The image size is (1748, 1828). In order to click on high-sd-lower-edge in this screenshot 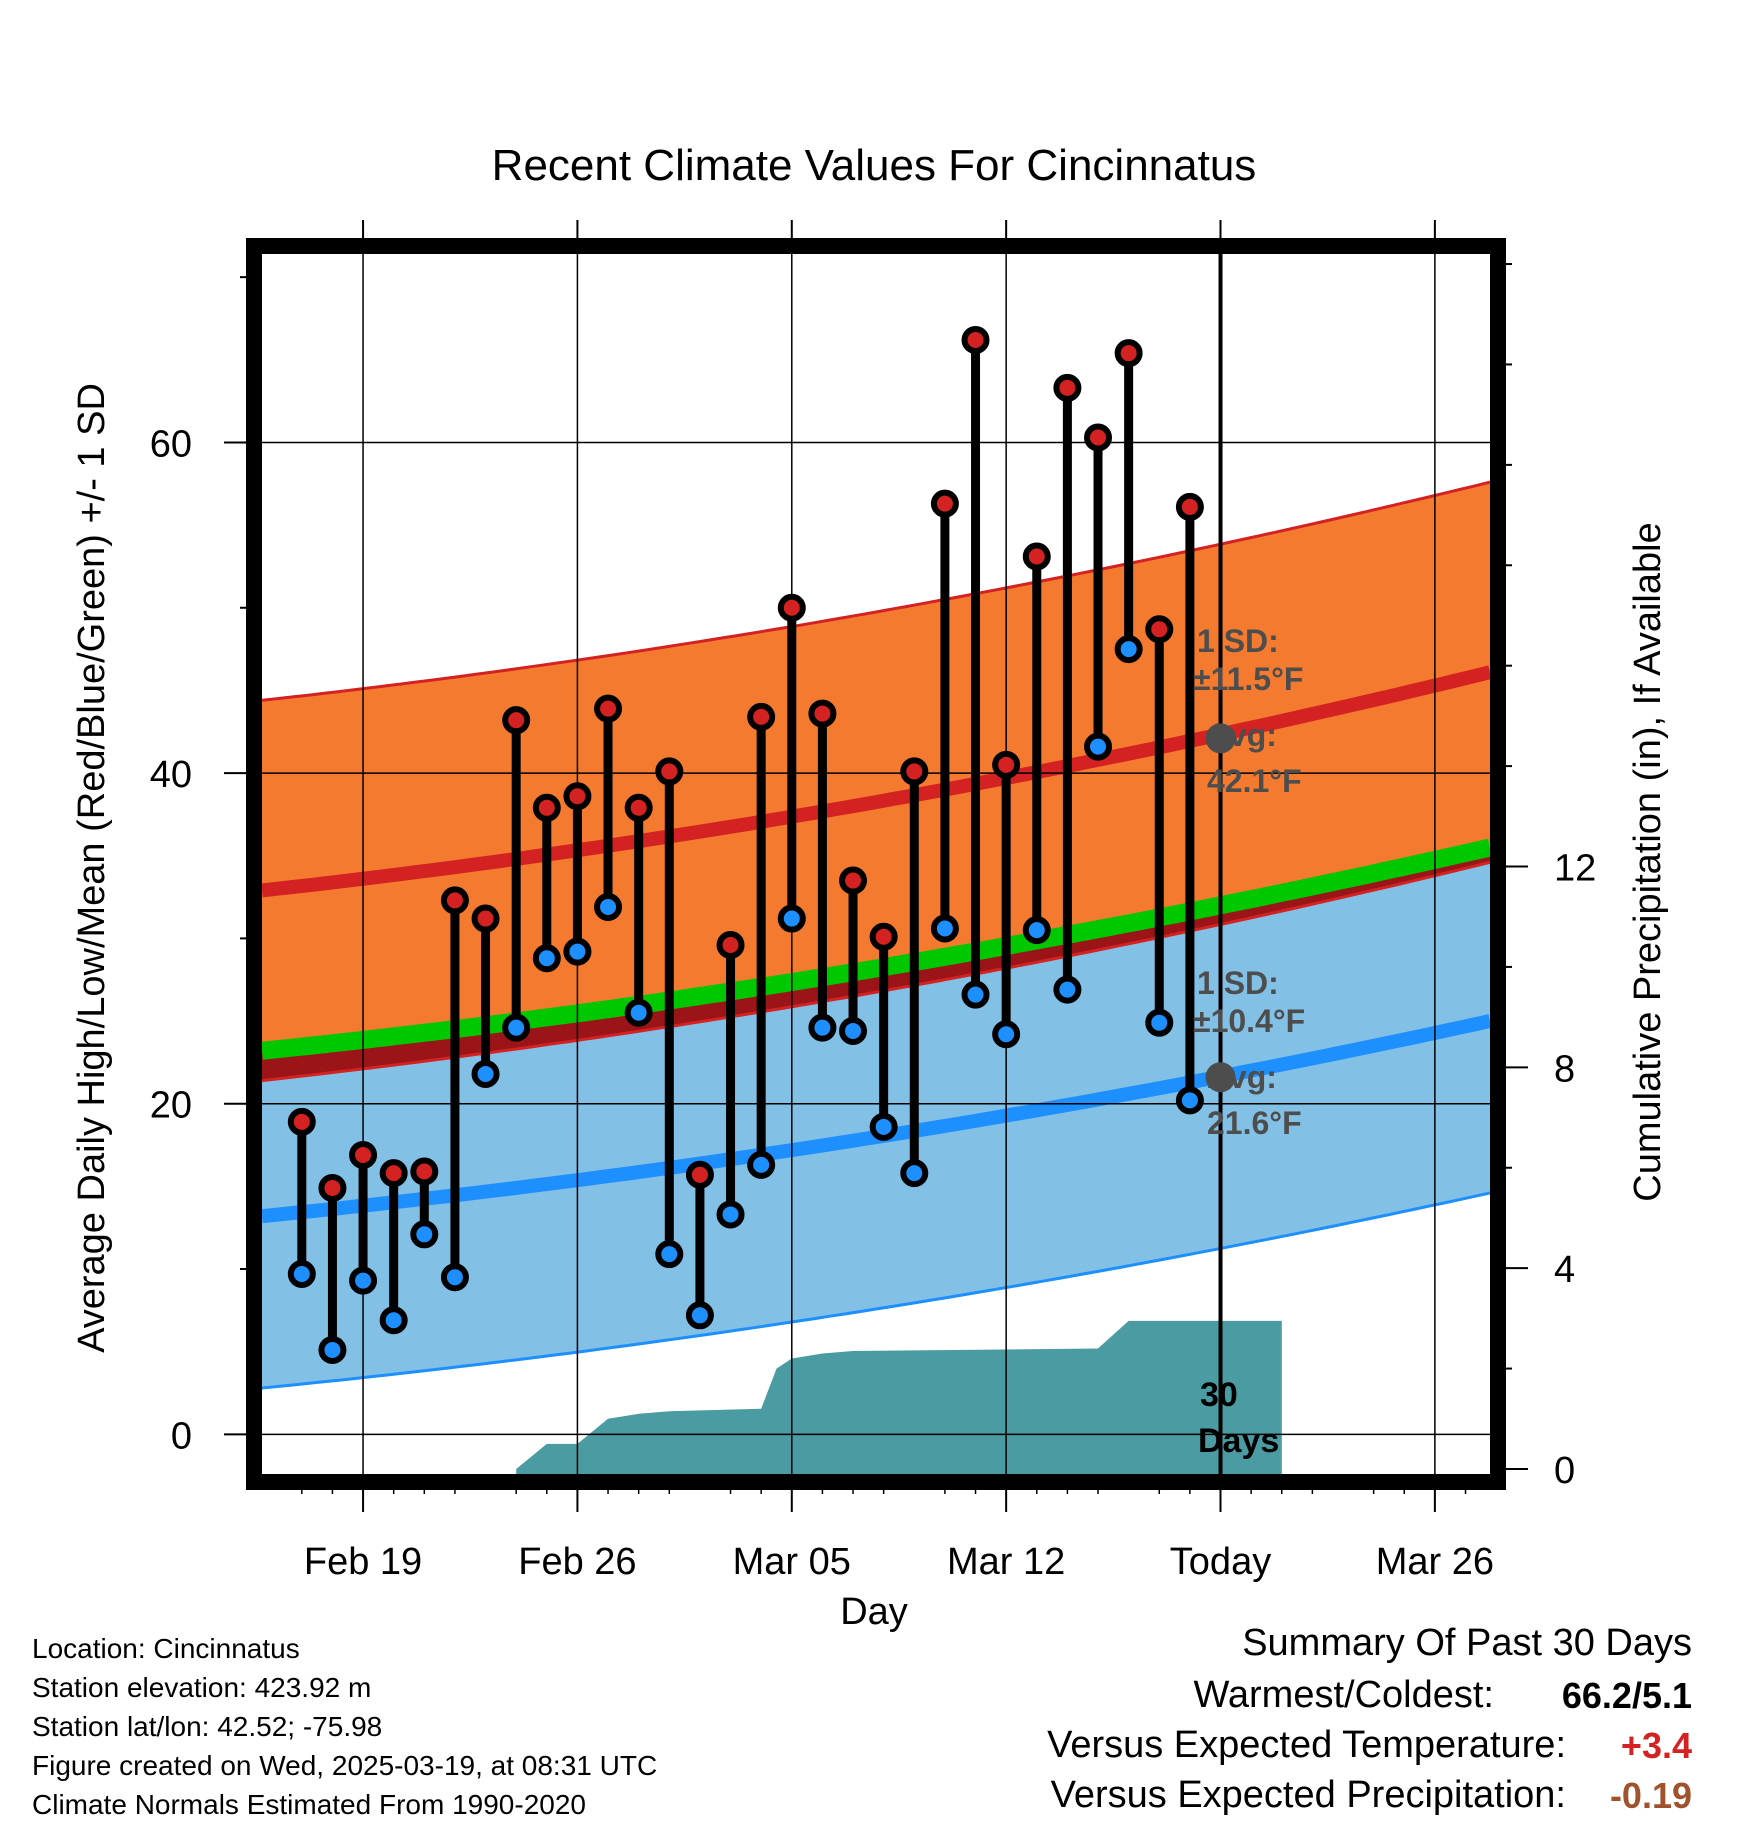, I will do `click(876, 971)`.